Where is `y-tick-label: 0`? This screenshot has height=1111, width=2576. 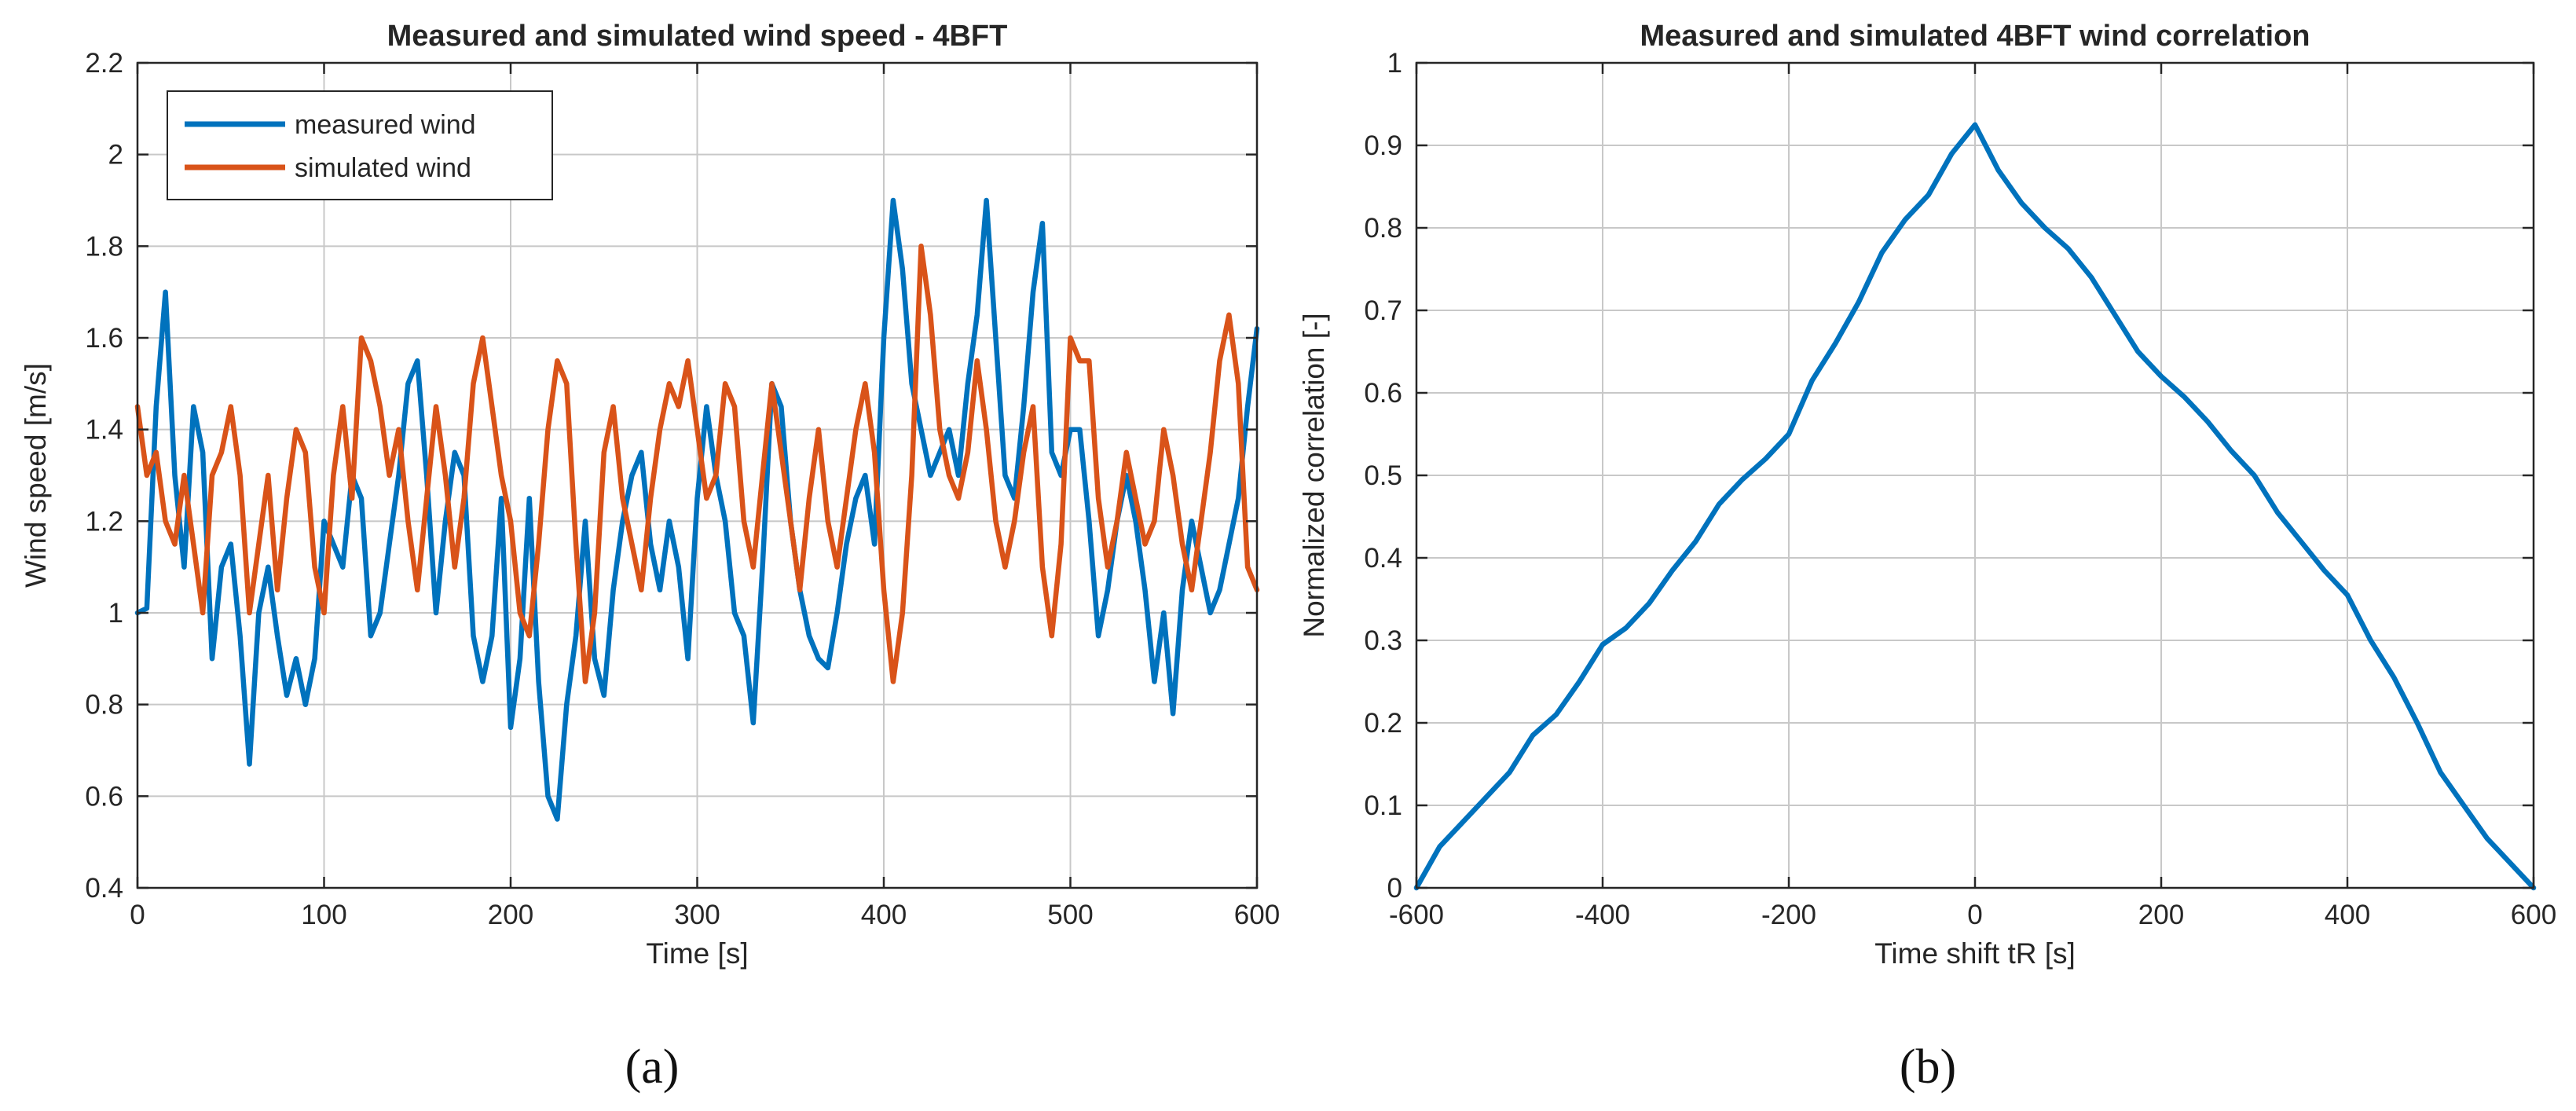
y-tick-label: 0 is located at coordinates (1394, 888).